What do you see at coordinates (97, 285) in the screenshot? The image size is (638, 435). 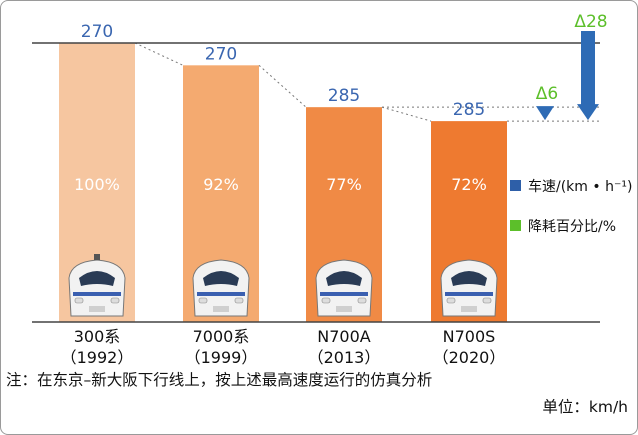 I see `shinkansen-300-icon` at bounding box center [97, 285].